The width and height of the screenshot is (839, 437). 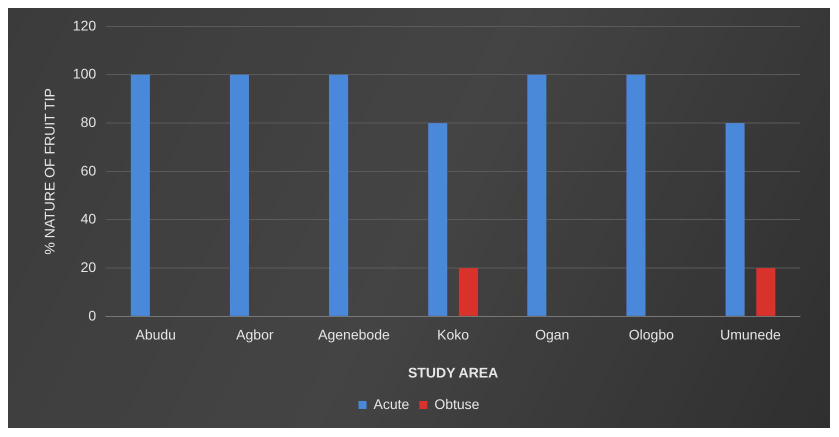 What do you see at coordinates (354, 334) in the screenshot?
I see `x-tick-label: Agenebode` at bounding box center [354, 334].